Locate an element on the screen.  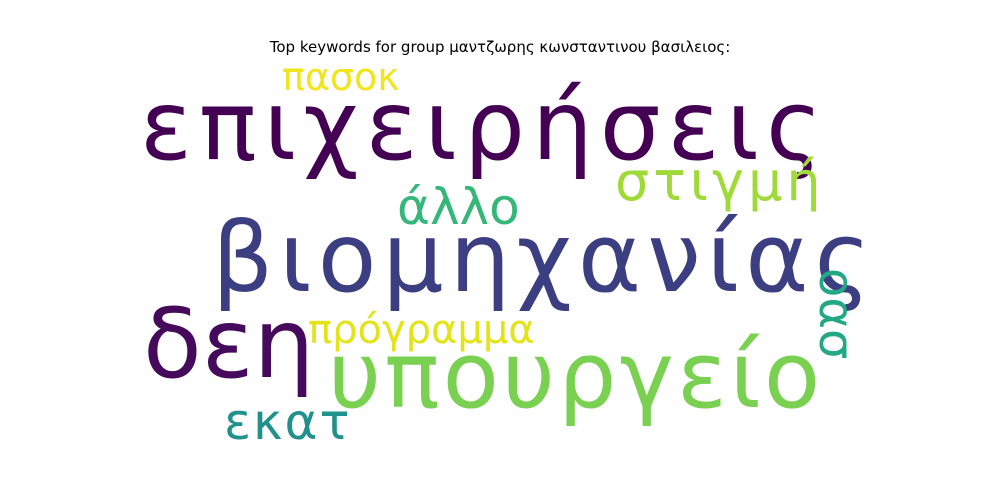
word-ekat: εκατ is located at coordinates (288, 422).